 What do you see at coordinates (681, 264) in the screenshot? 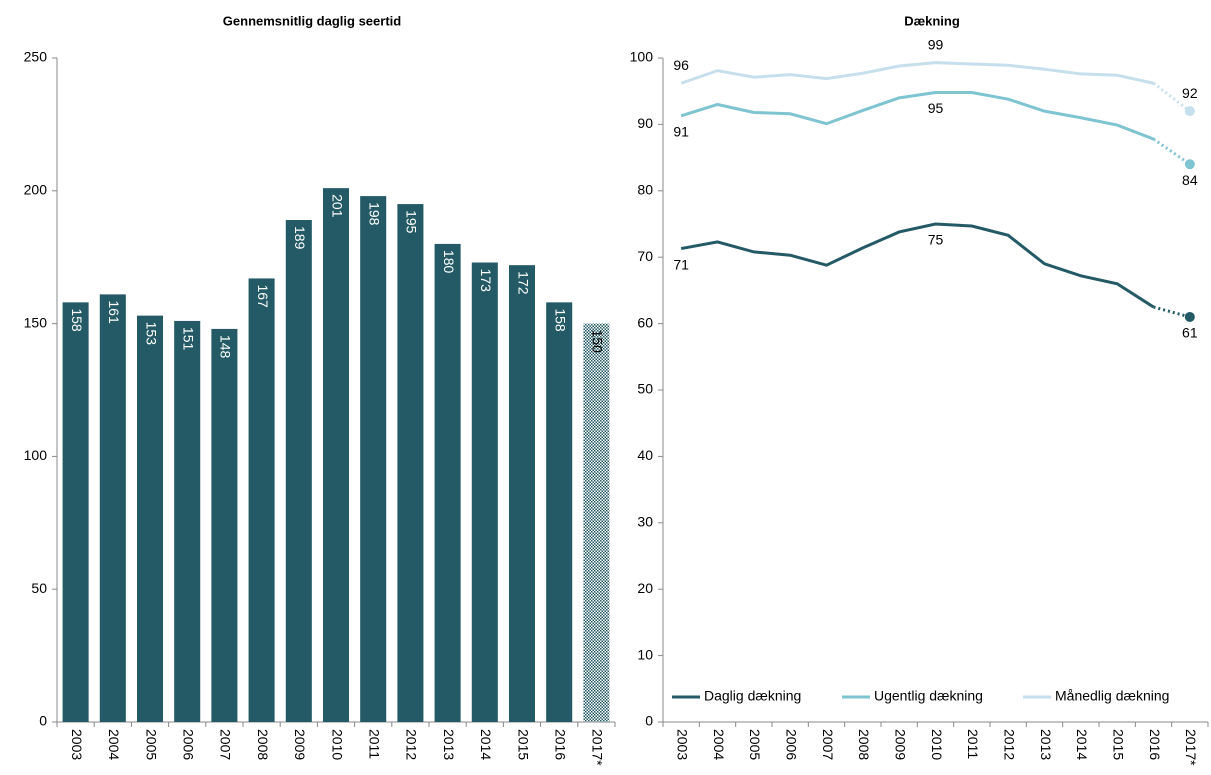
I see `data-label: 71` at bounding box center [681, 264].